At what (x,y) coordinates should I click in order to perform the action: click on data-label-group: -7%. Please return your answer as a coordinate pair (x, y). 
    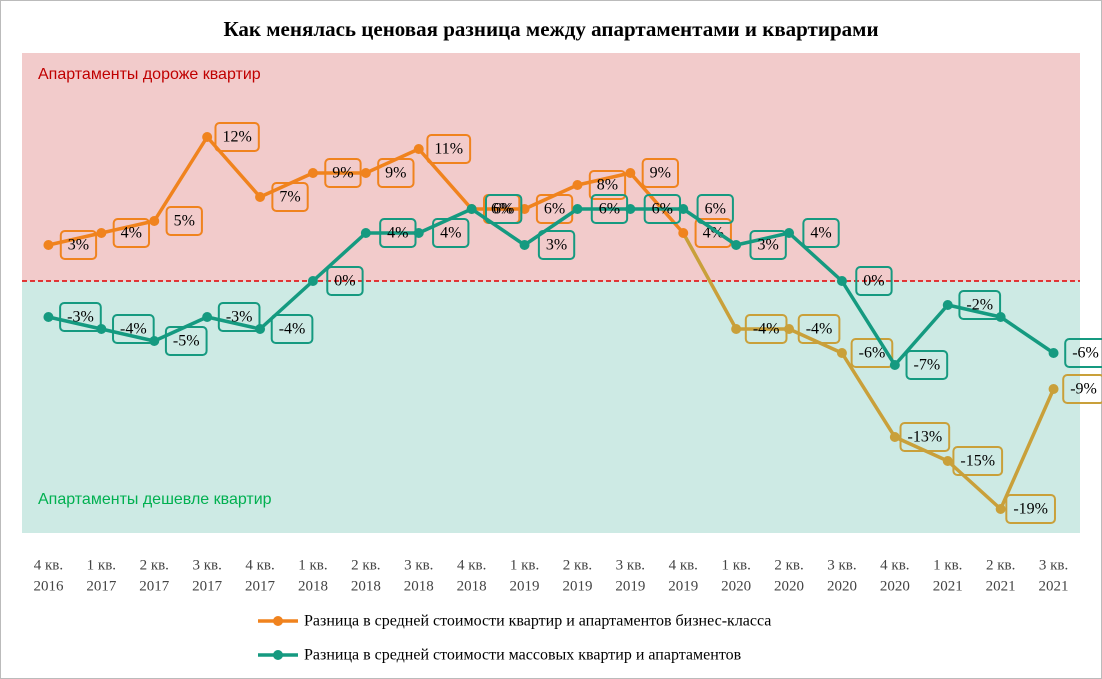
    Looking at the image, I should click on (927, 365).